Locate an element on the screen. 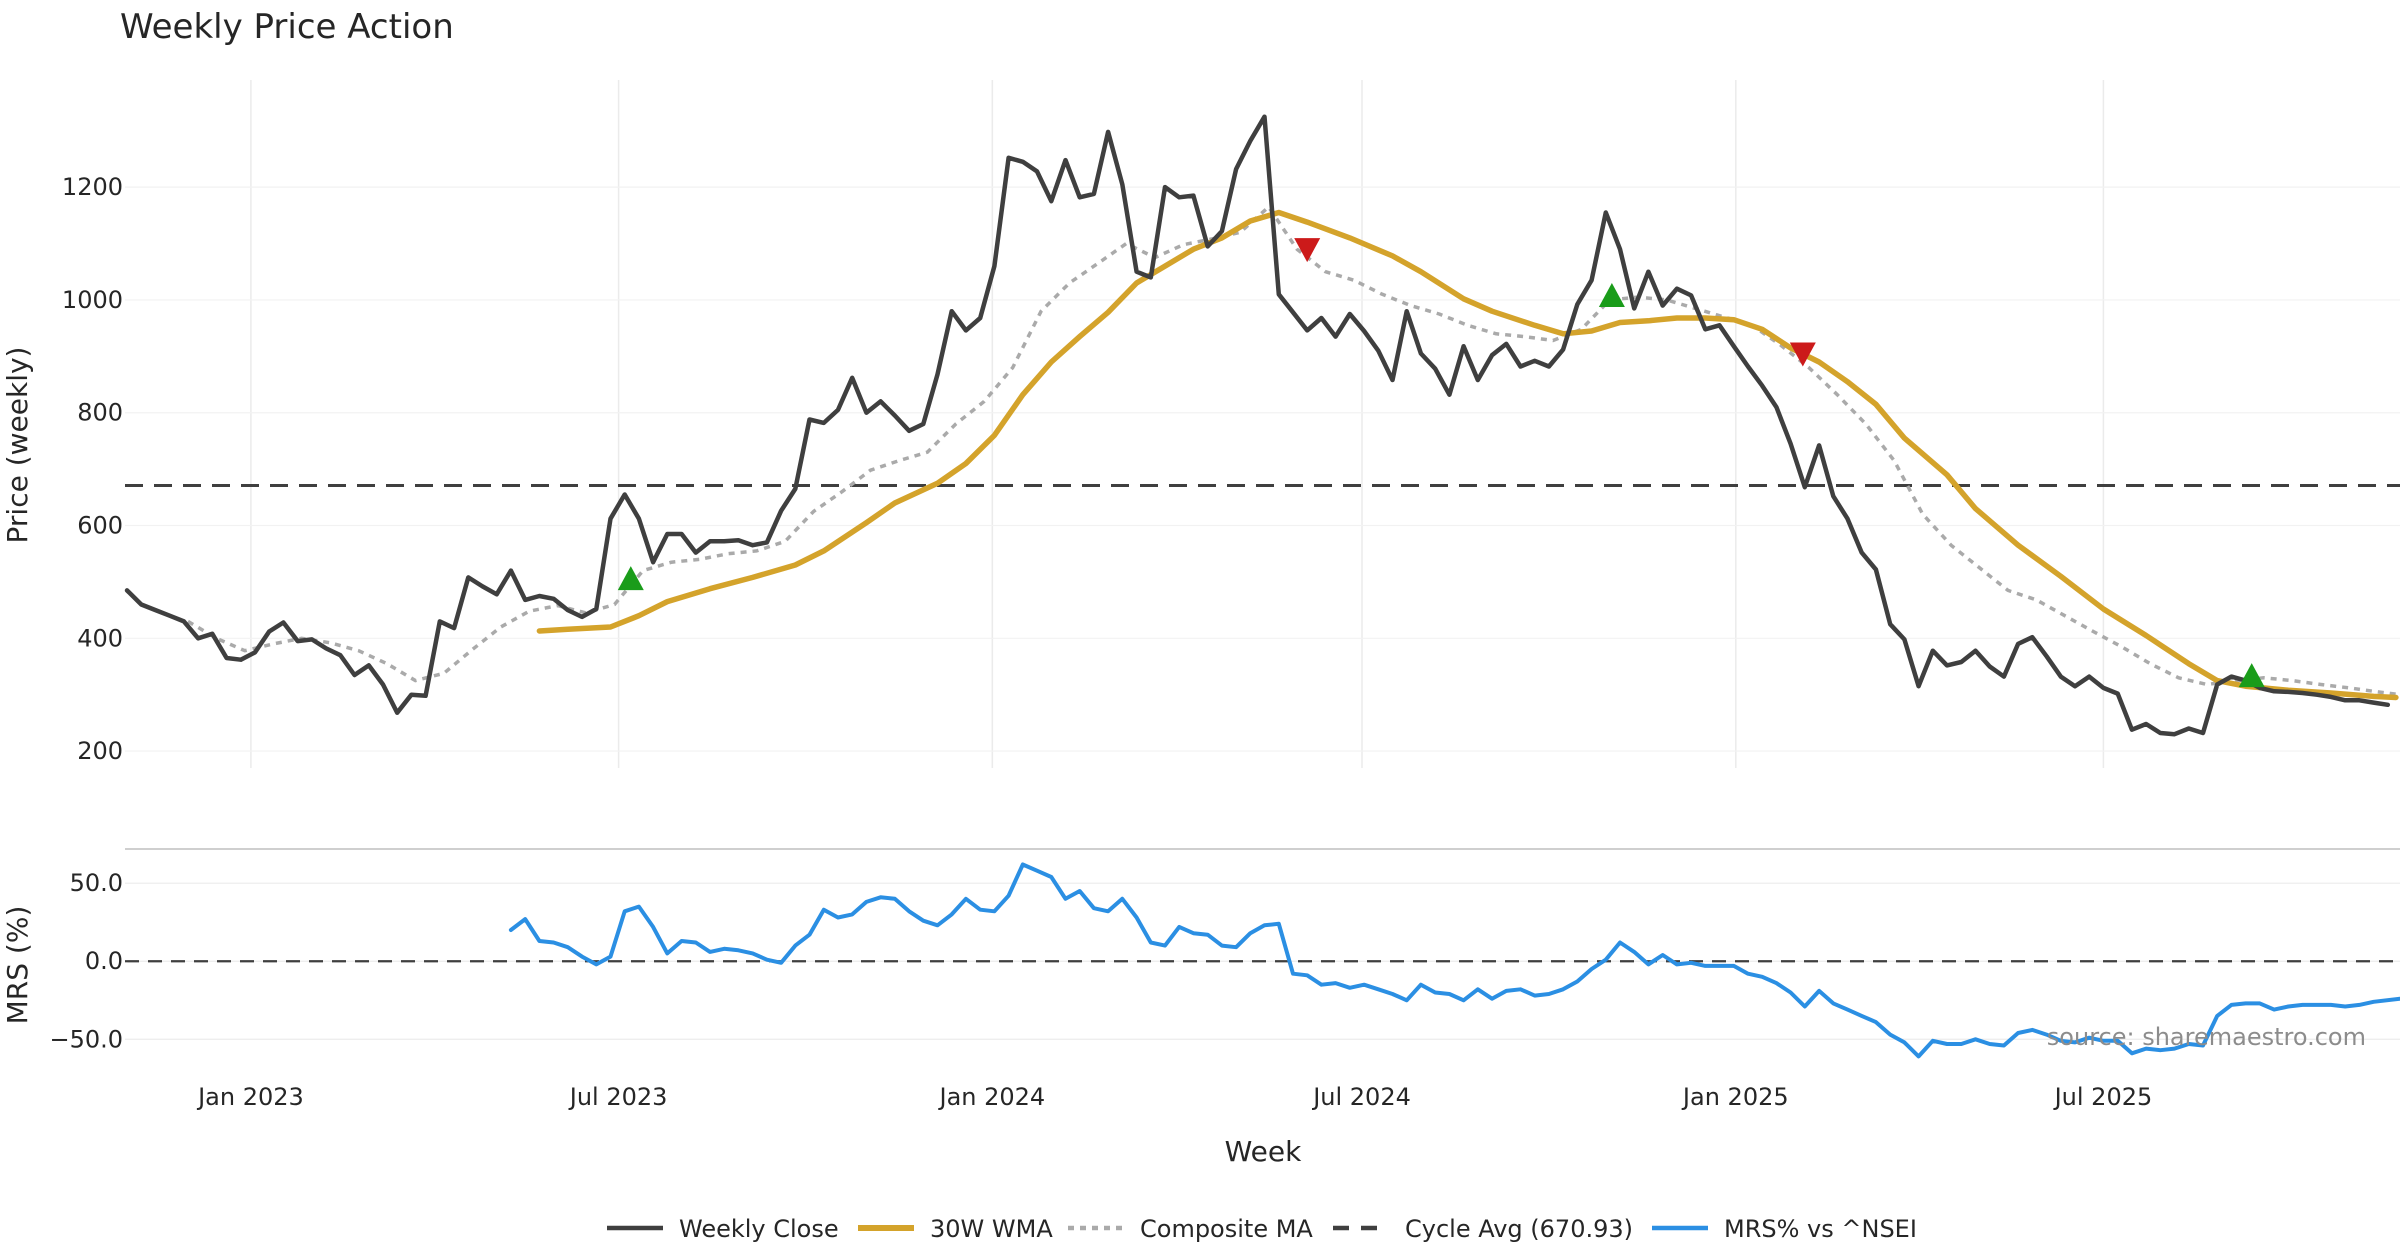 This screenshot has width=2400, height=1260. mrs-y-tick-label: −50.0 is located at coordinates (86, 1039).